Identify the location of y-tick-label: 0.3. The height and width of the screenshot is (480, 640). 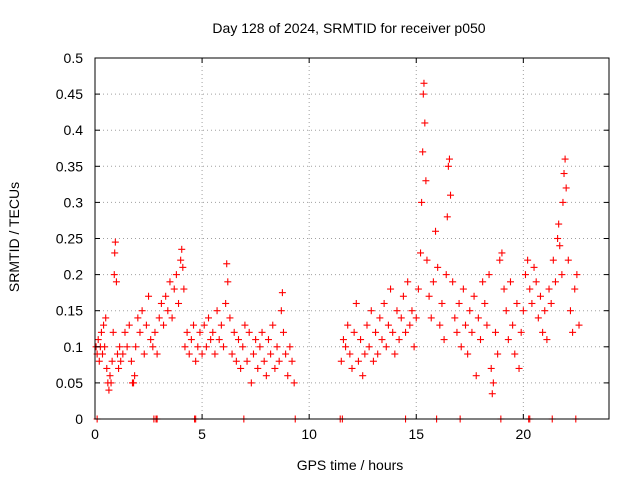
(74, 202).